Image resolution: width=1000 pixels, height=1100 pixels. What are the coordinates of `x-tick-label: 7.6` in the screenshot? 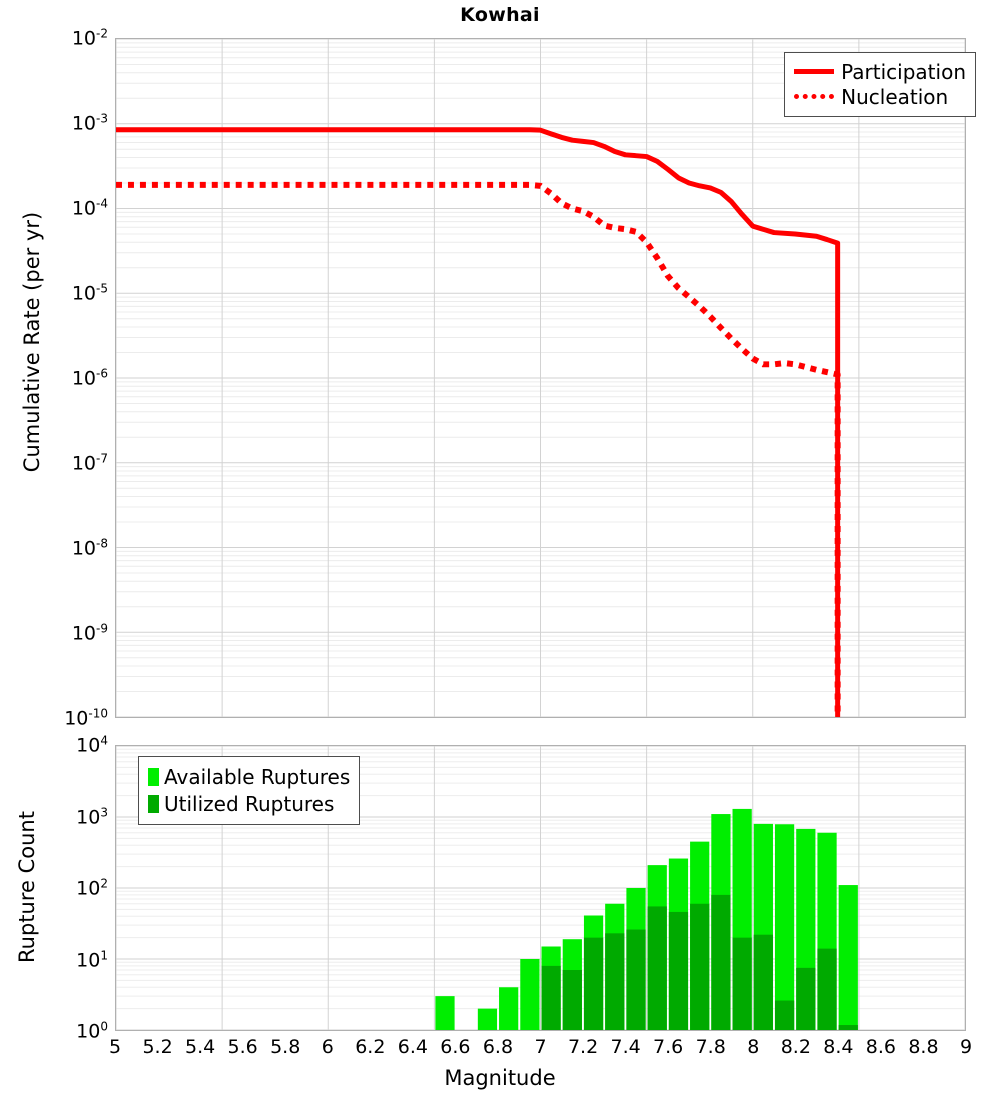 It's located at (668, 1047).